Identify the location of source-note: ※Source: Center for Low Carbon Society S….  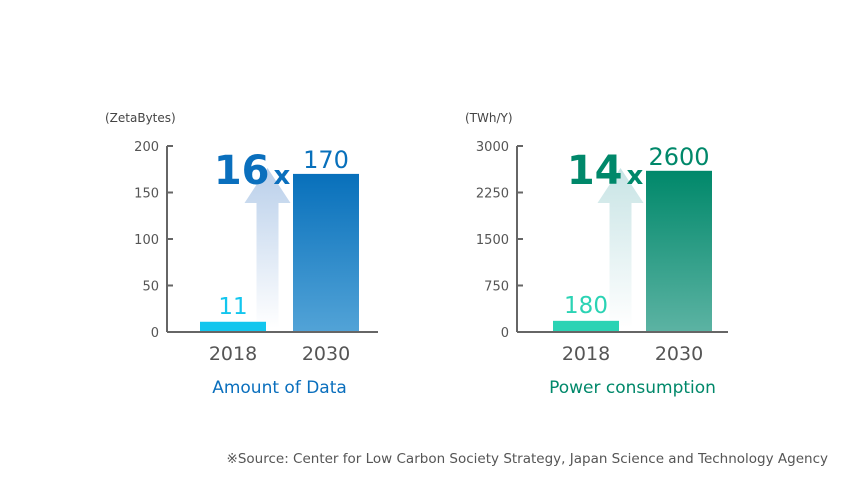
(527, 459).